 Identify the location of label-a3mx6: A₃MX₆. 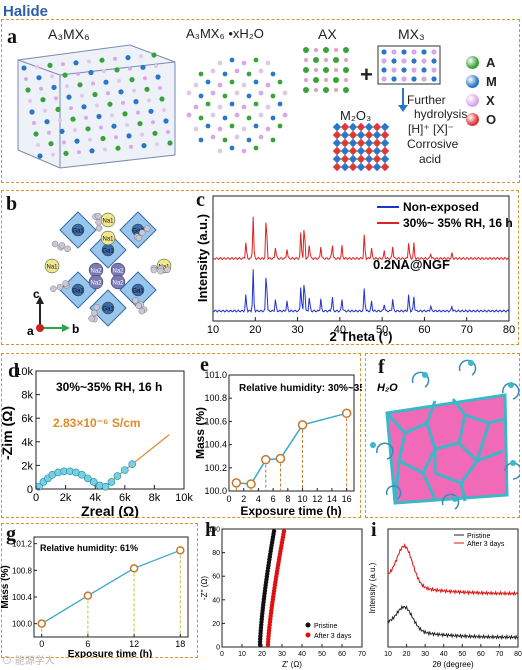
(69, 34).